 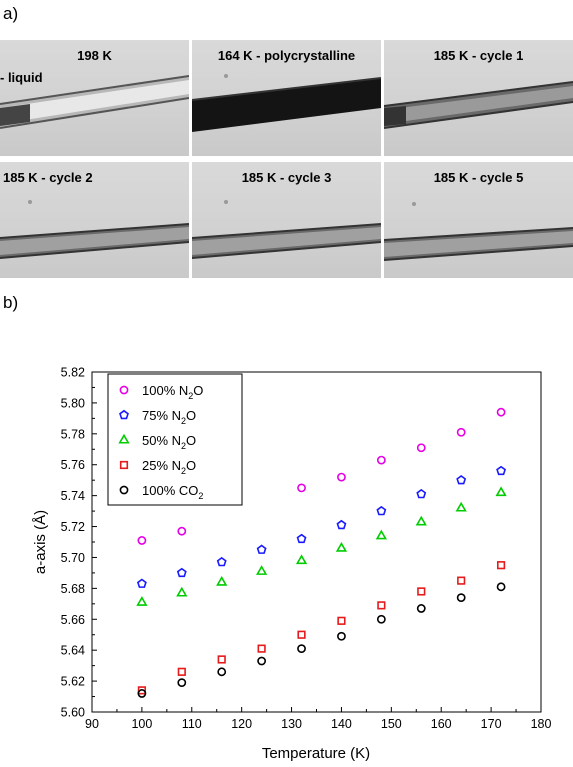 What do you see at coordinates (73, 465) in the screenshot?
I see `y-tick-label: 5.76` at bounding box center [73, 465].